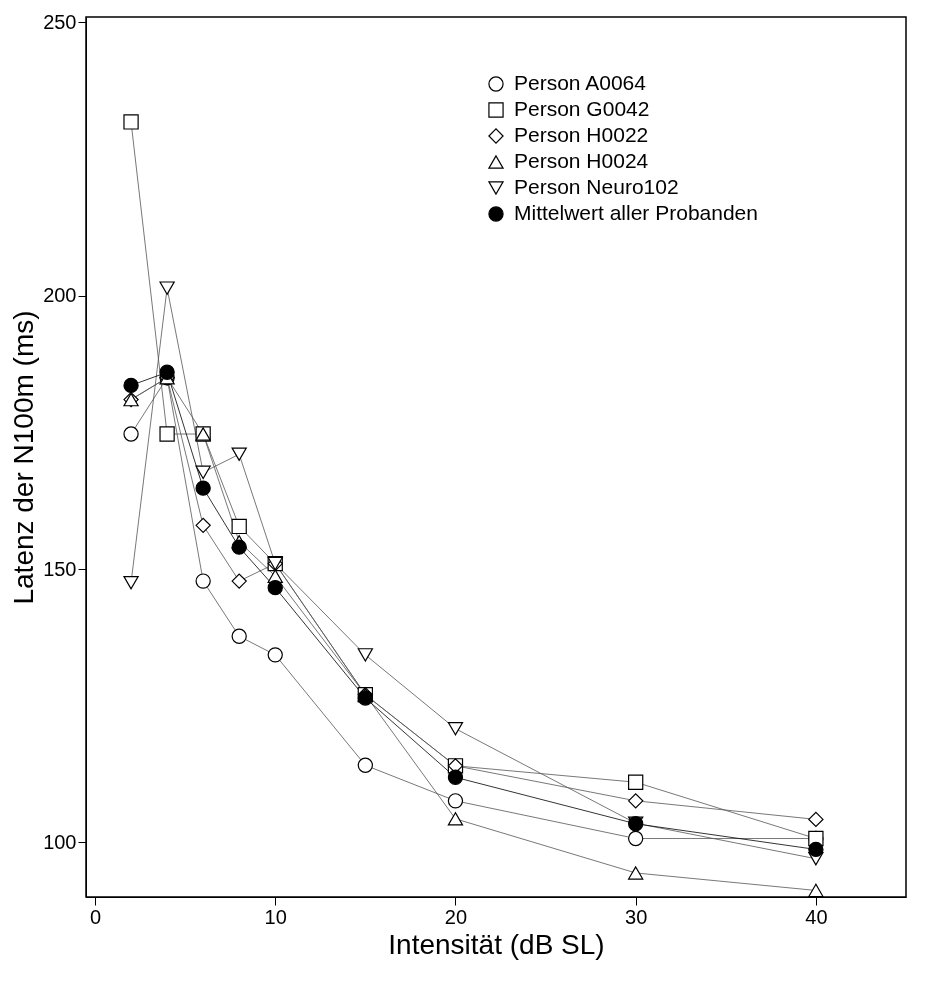 The height and width of the screenshot is (1001, 951). What do you see at coordinates (60, 568) in the screenshot?
I see `y-tick-label: 150` at bounding box center [60, 568].